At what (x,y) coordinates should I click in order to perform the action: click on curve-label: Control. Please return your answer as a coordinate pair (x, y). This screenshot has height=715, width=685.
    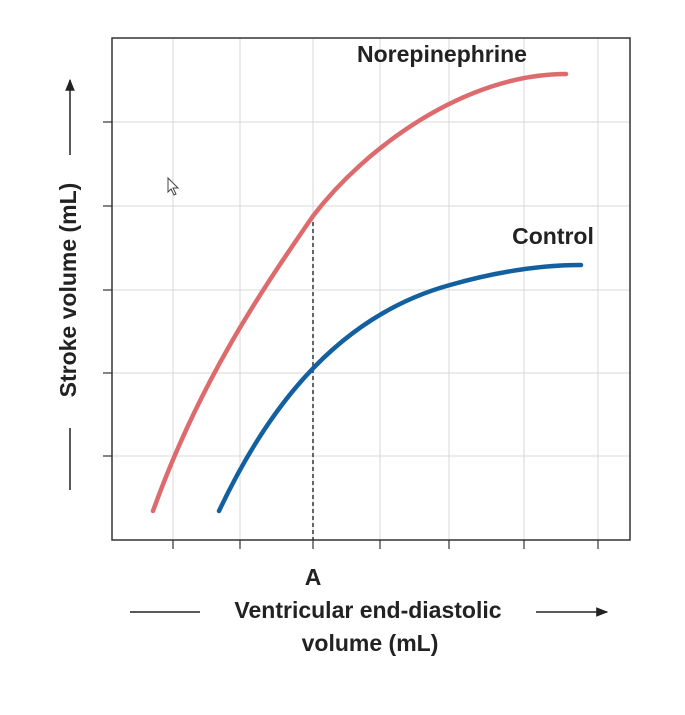
    Looking at the image, I should click on (553, 236).